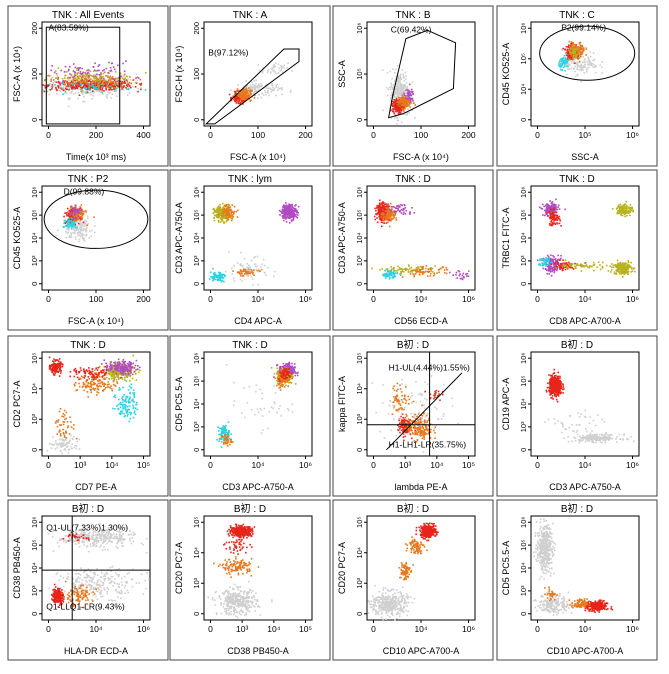 This screenshot has height=674, width=669. Describe the element at coordinates (258, 238) in the screenshot. I see `plot-area` at that location.